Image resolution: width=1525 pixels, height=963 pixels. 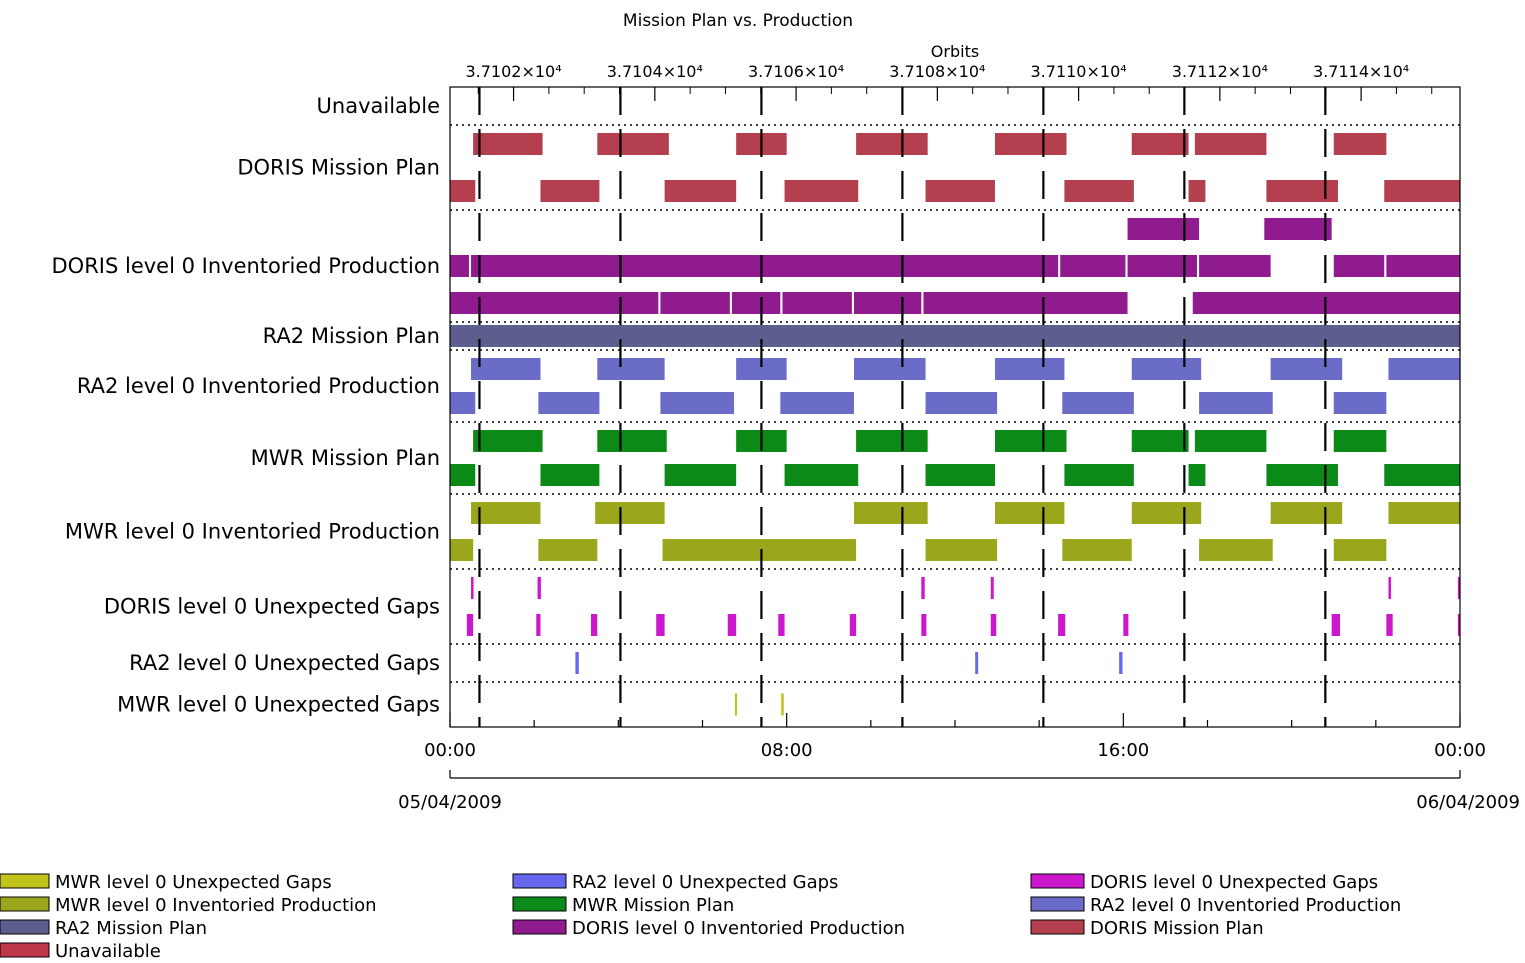 What do you see at coordinates (705, 882) in the screenshot?
I see `legend-label: RA2 level 0 Unexpected Gaps` at bounding box center [705, 882].